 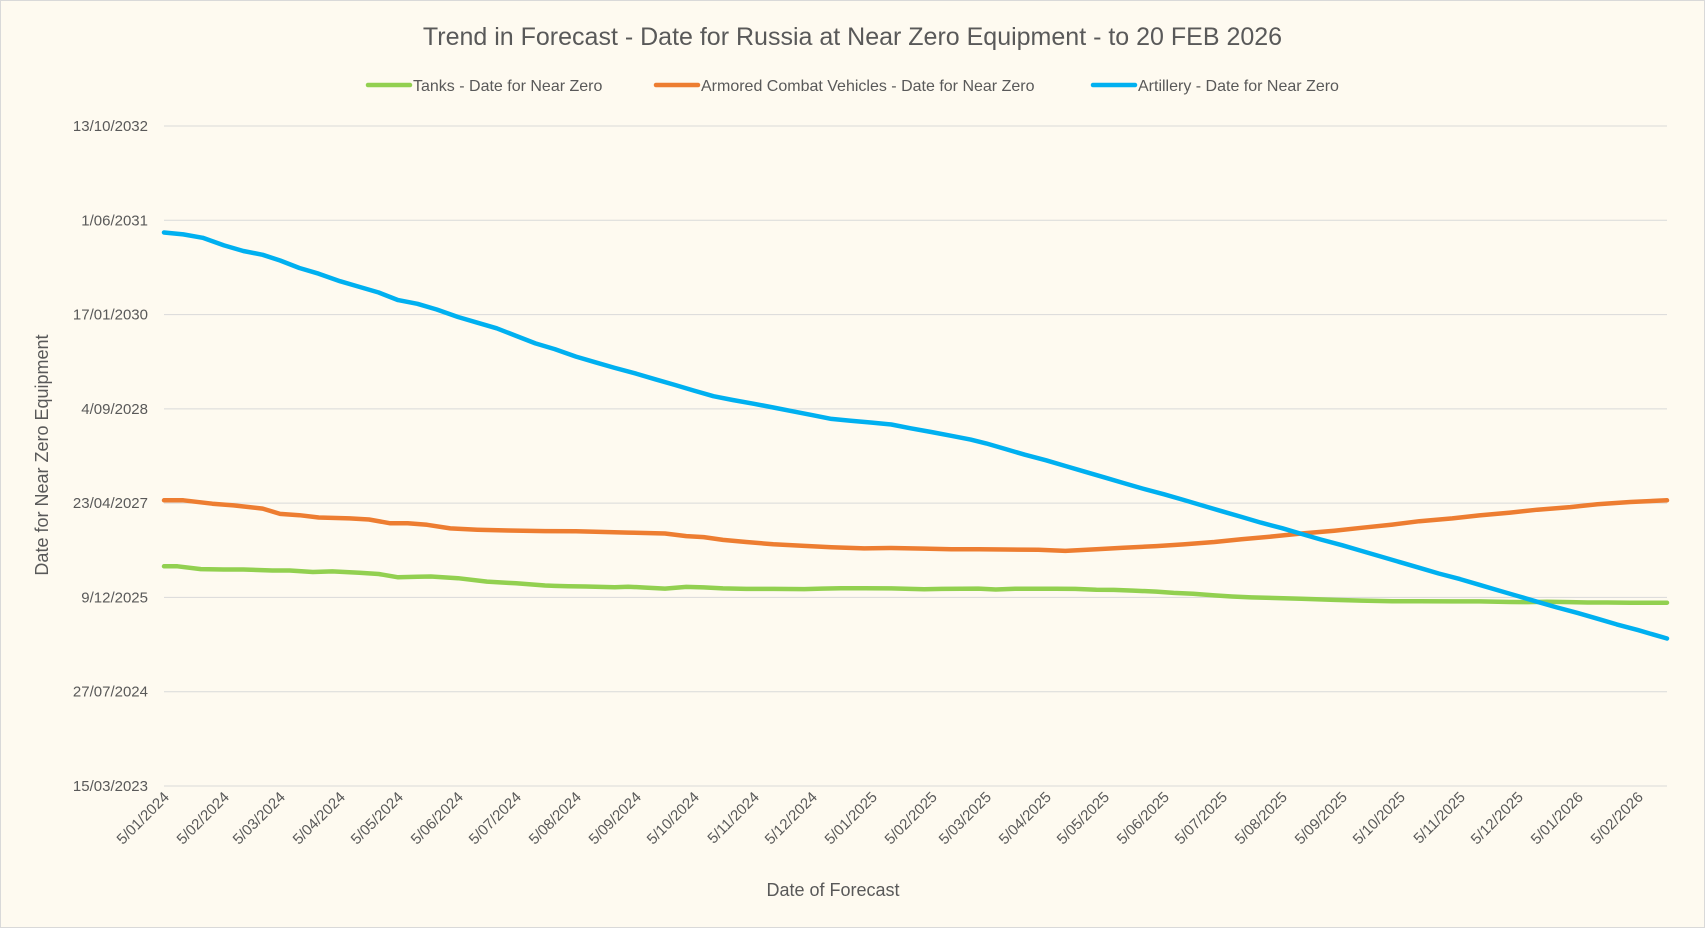 I want to click on x-axis-label: Date of Forecast, so click(x=832, y=890).